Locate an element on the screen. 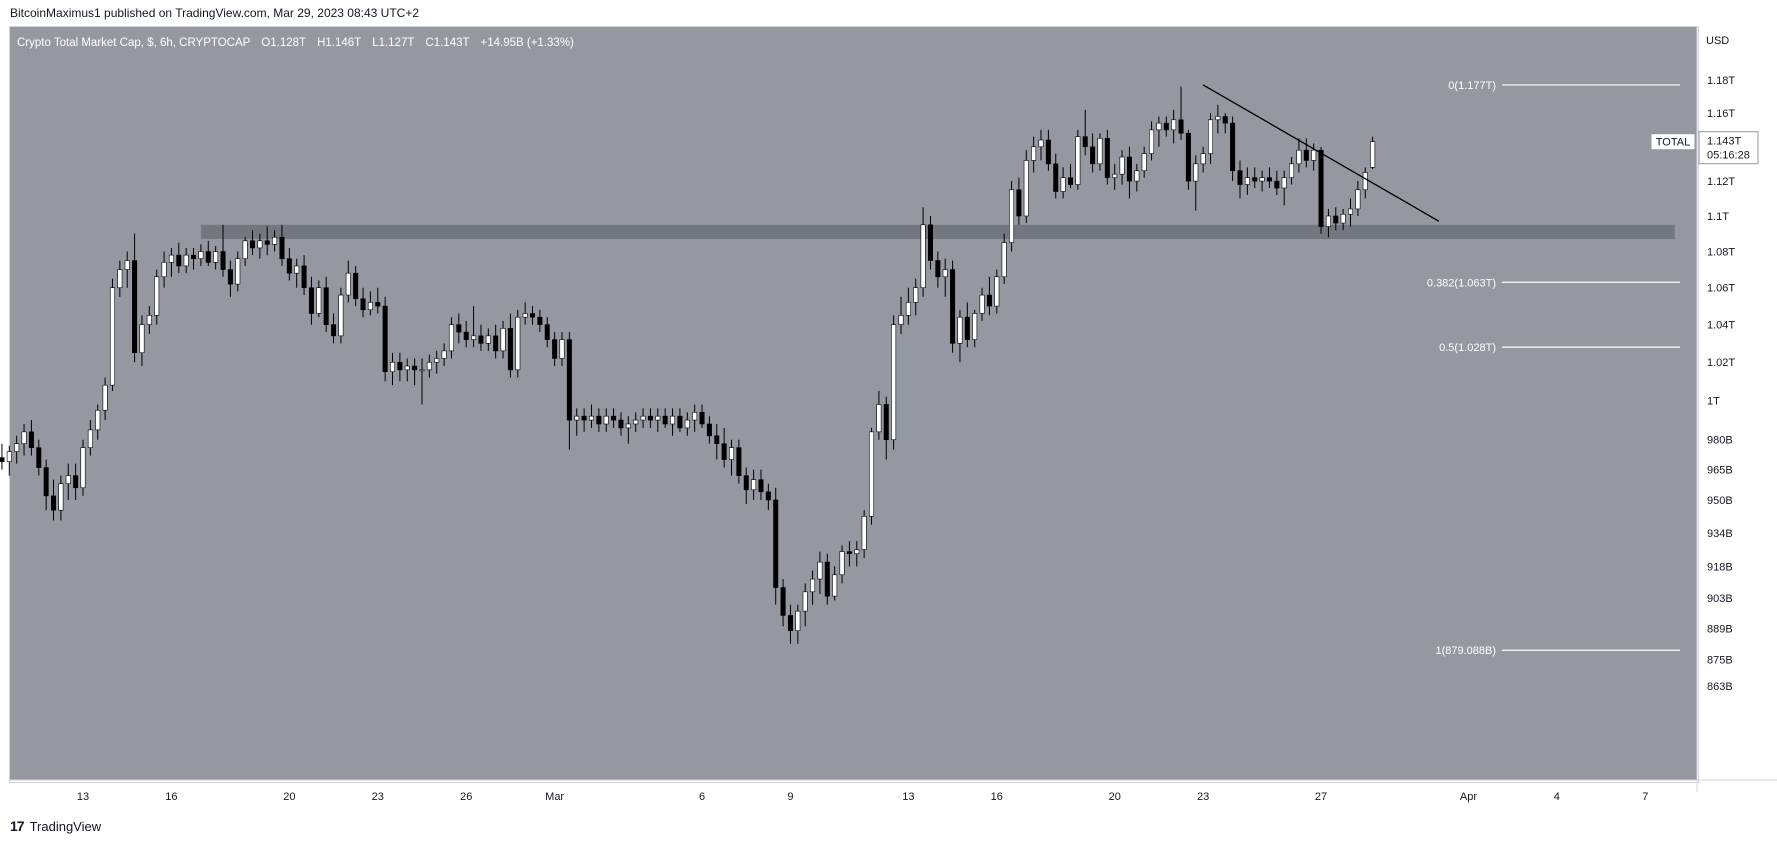 Image resolution: width=1777 pixels, height=845 pixels. tradingview-logo-icon: 17 is located at coordinates (17, 826).